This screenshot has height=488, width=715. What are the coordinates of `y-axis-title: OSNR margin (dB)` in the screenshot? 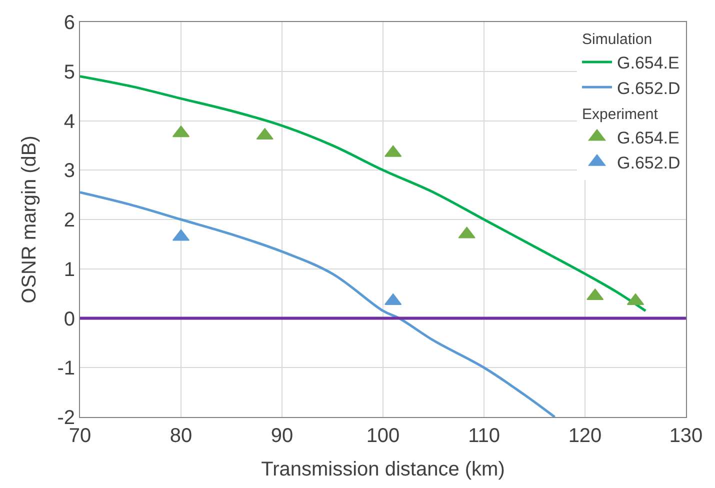 It's located at (29, 220).